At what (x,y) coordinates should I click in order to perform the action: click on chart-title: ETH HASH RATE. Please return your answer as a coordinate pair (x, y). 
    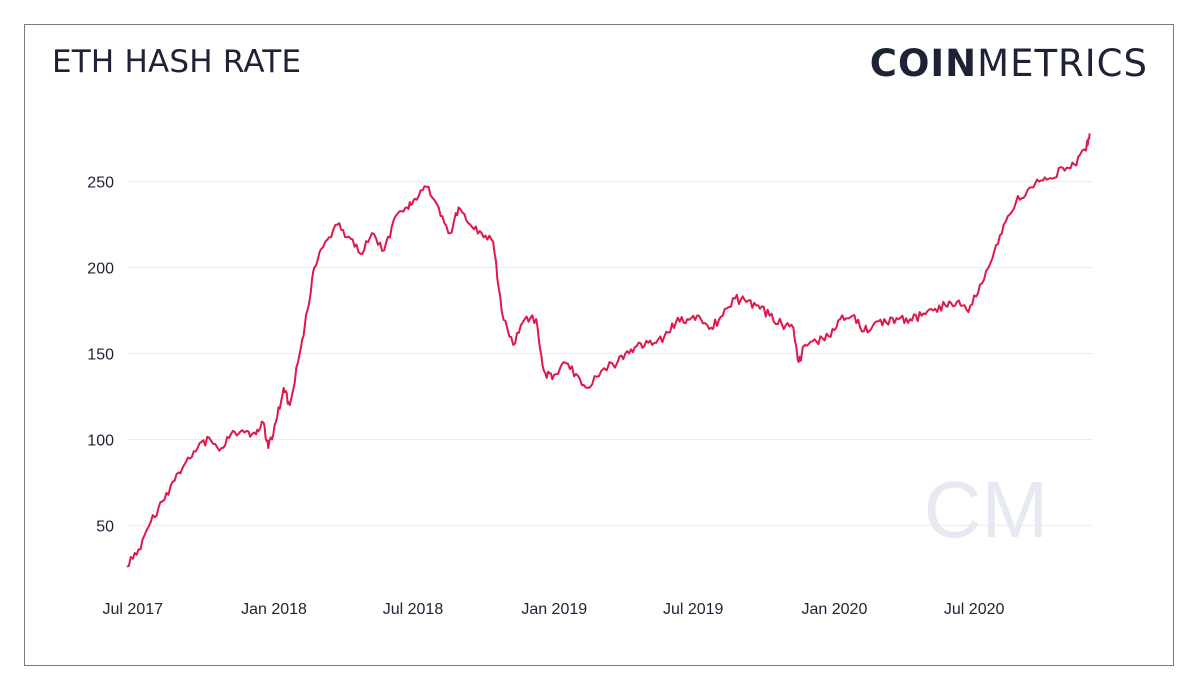
    Looking at the image, I should click on (177, 62).